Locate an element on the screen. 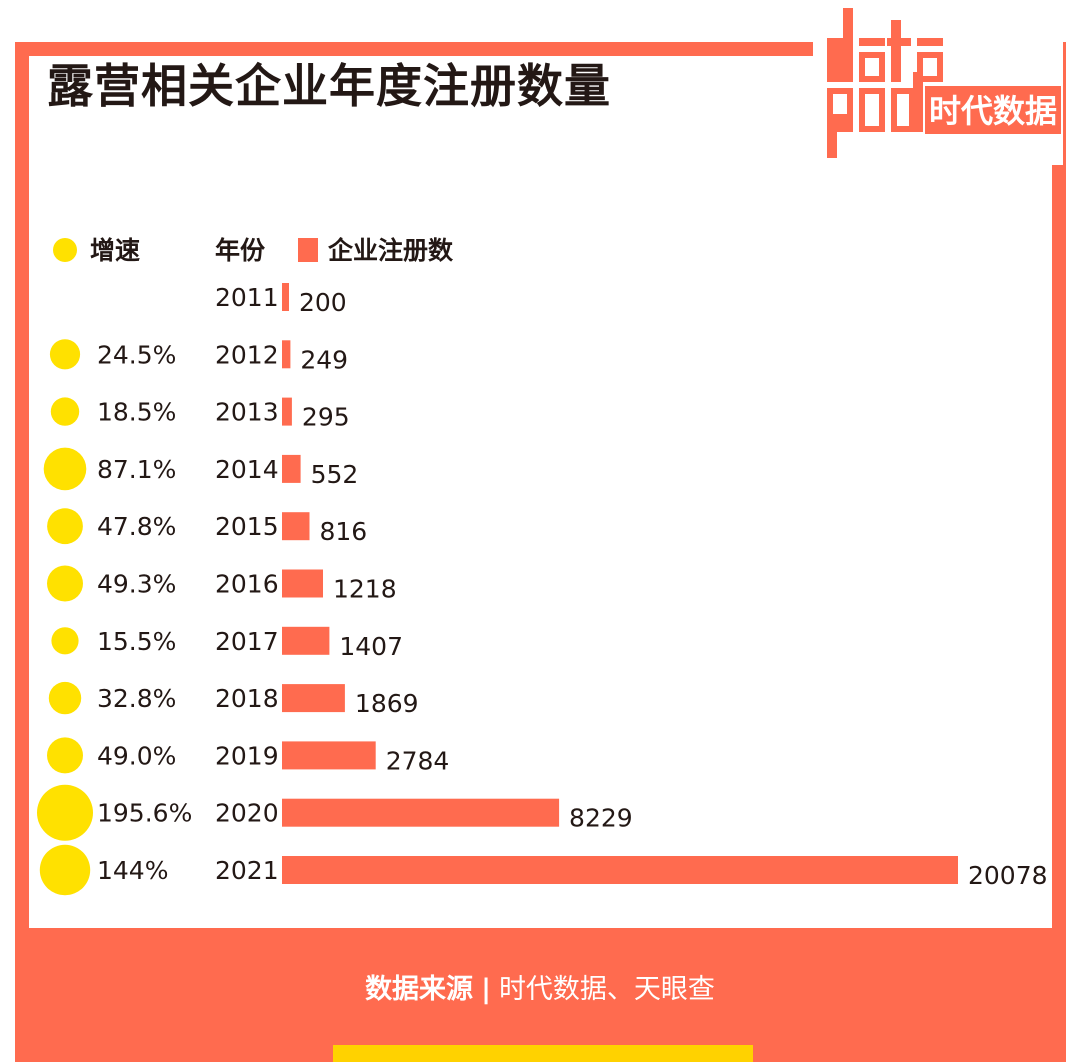 The height and width of the screenshot is (1062, 1080). year-label: 2015 is located at coordinates (247, 526).